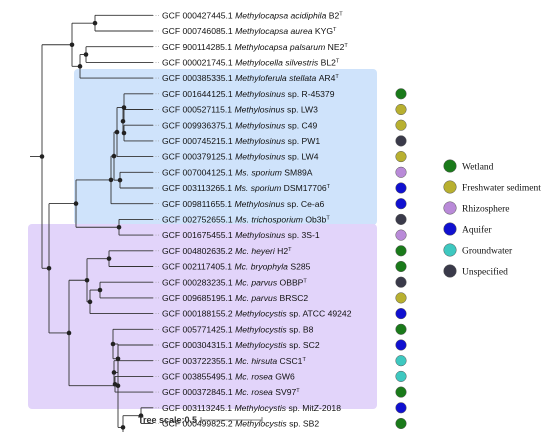 The image size is (550, 432). Describe the element at coordinates (262, 267) in the screenshot. I see `leaf-species-name: Mc. bryophyla` at that location.